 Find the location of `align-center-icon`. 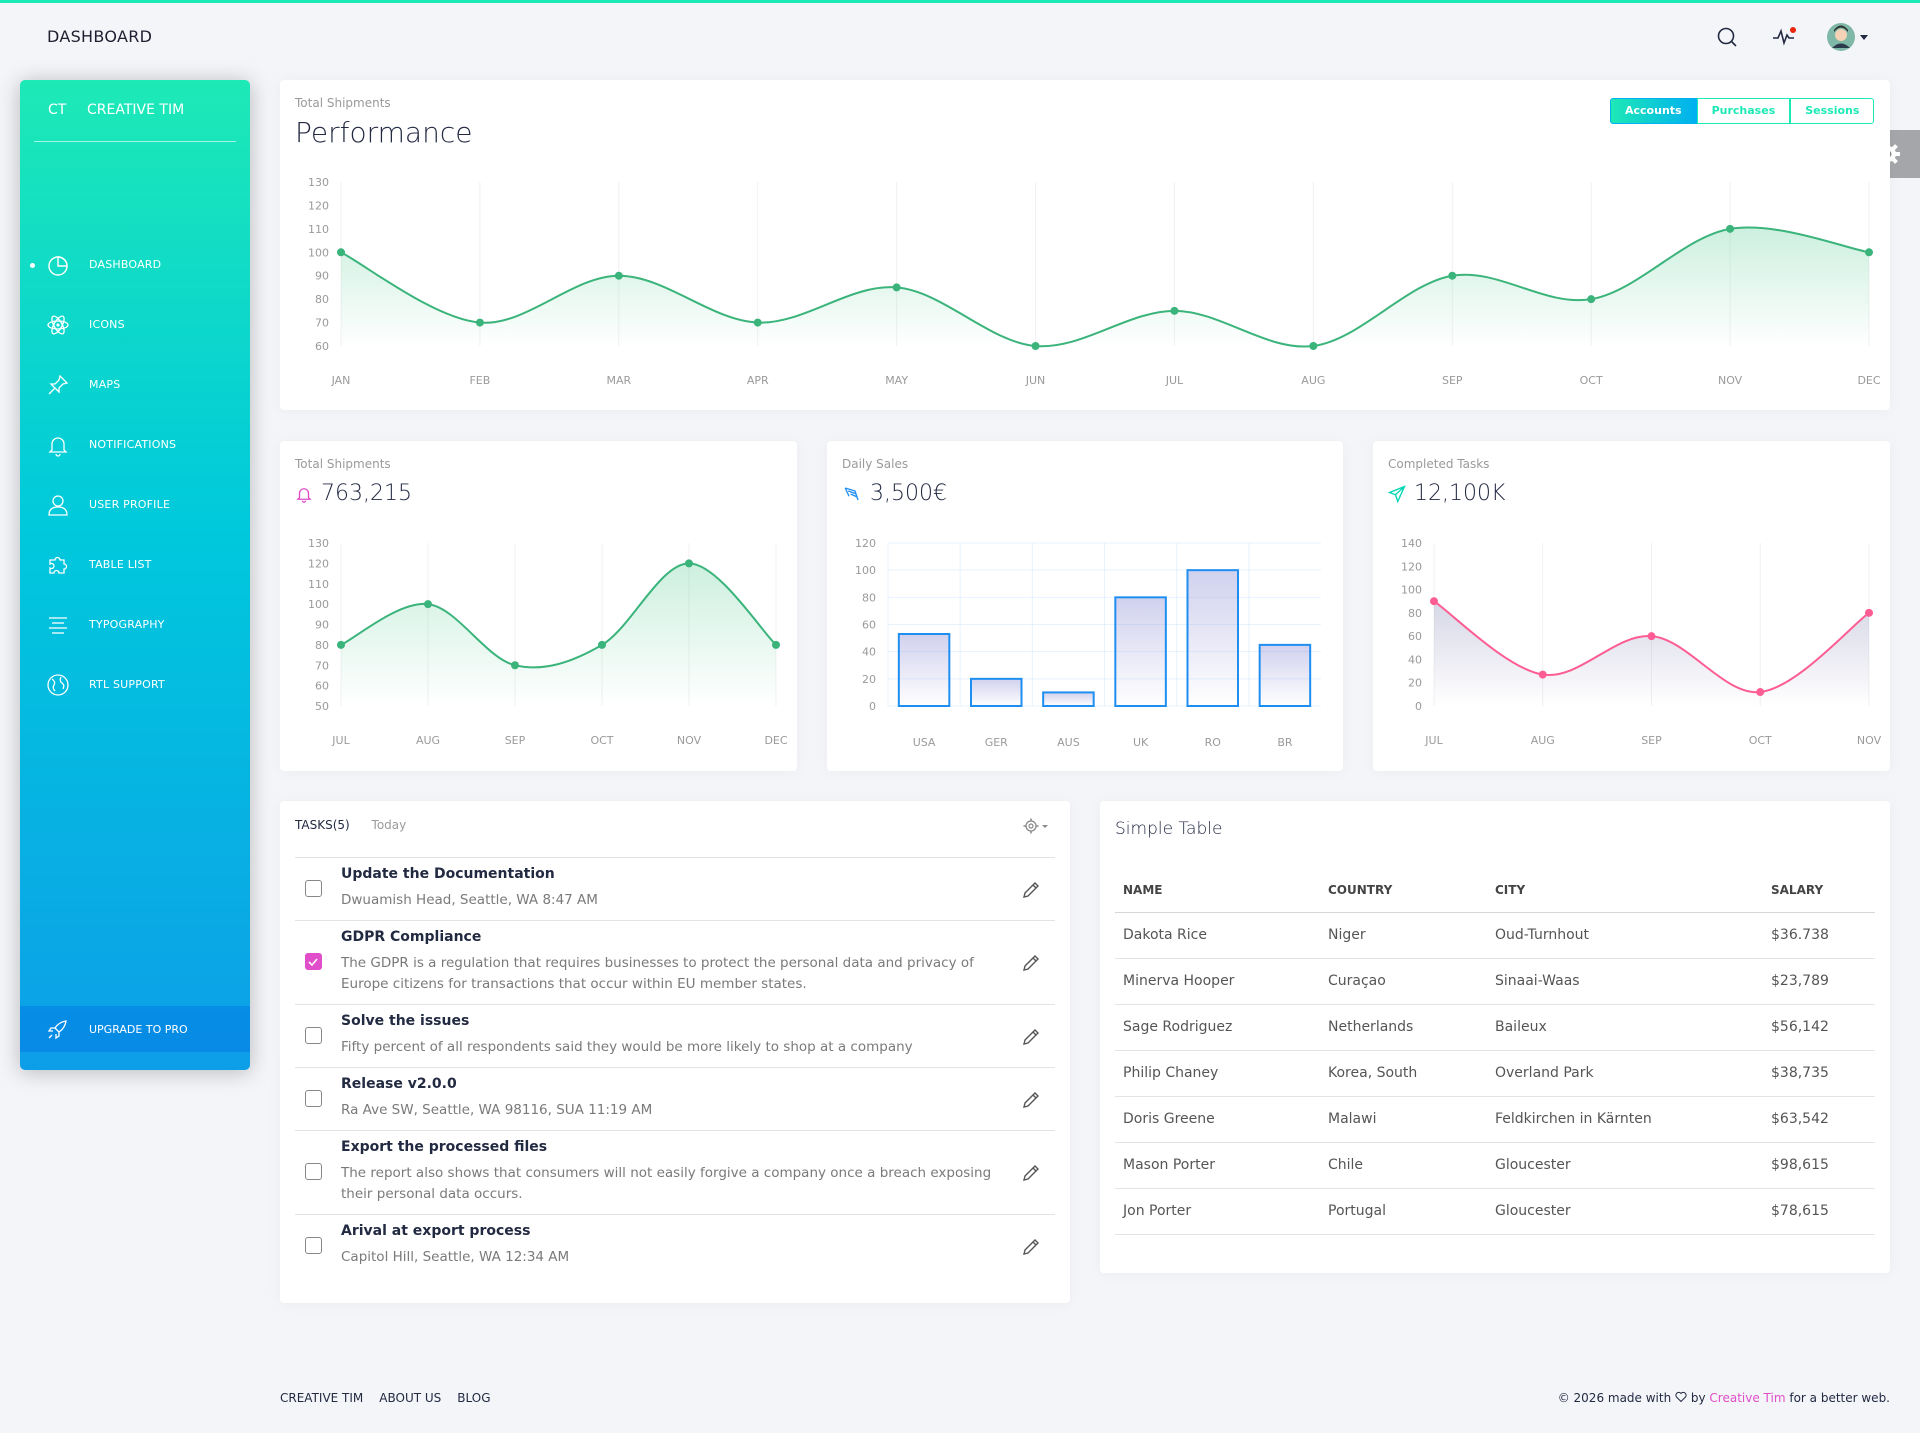

align-center-icon is located at coordinates (58, 625).